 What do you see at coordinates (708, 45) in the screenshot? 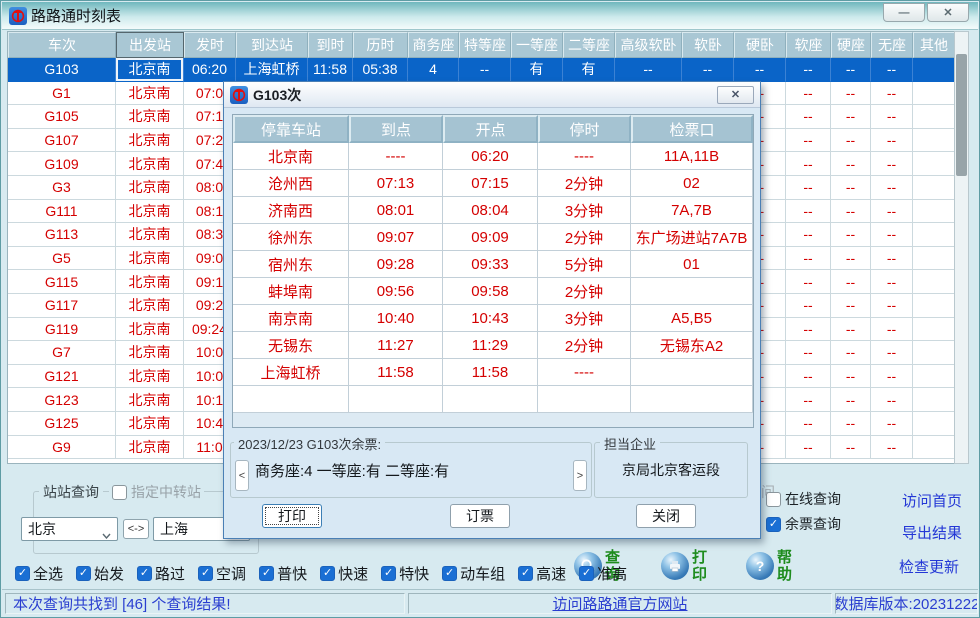
I see `column-header: 软卧` at bounding box center [708, 45].